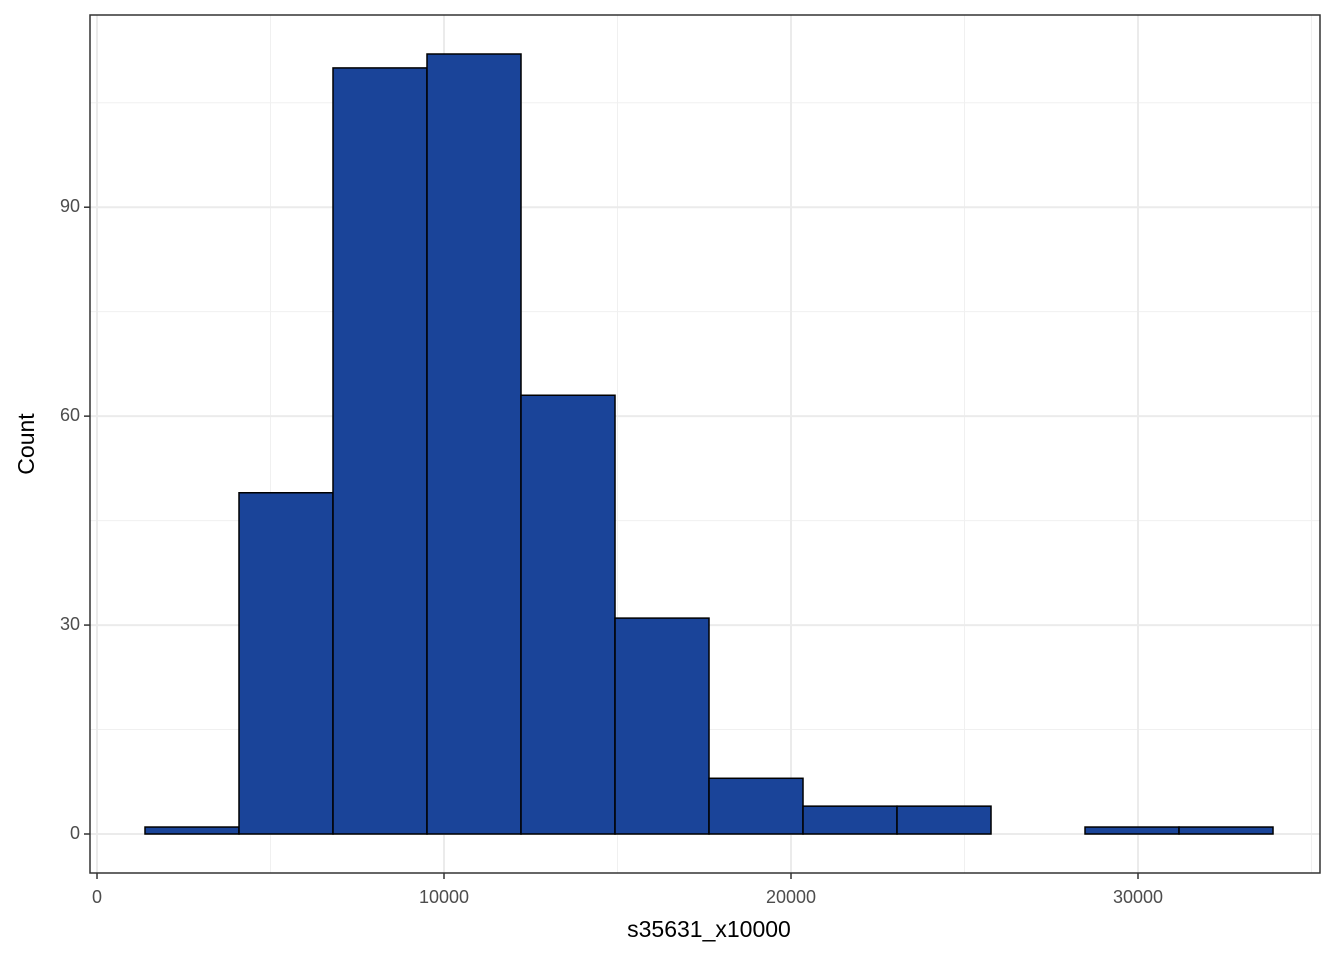  What do you see at coordinates (70, 624) in the screenshot?
I see `y-tick-label: 30` at bounding box center [70, 624].